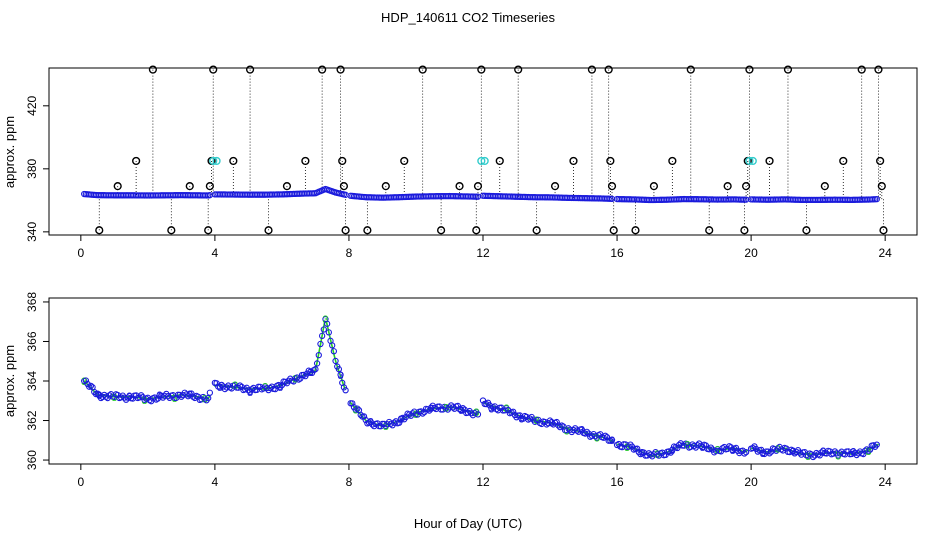 This screenshot has width=936, height=540. I want to click on top-y-axis-label: approx. ppm, so click(9, 152).